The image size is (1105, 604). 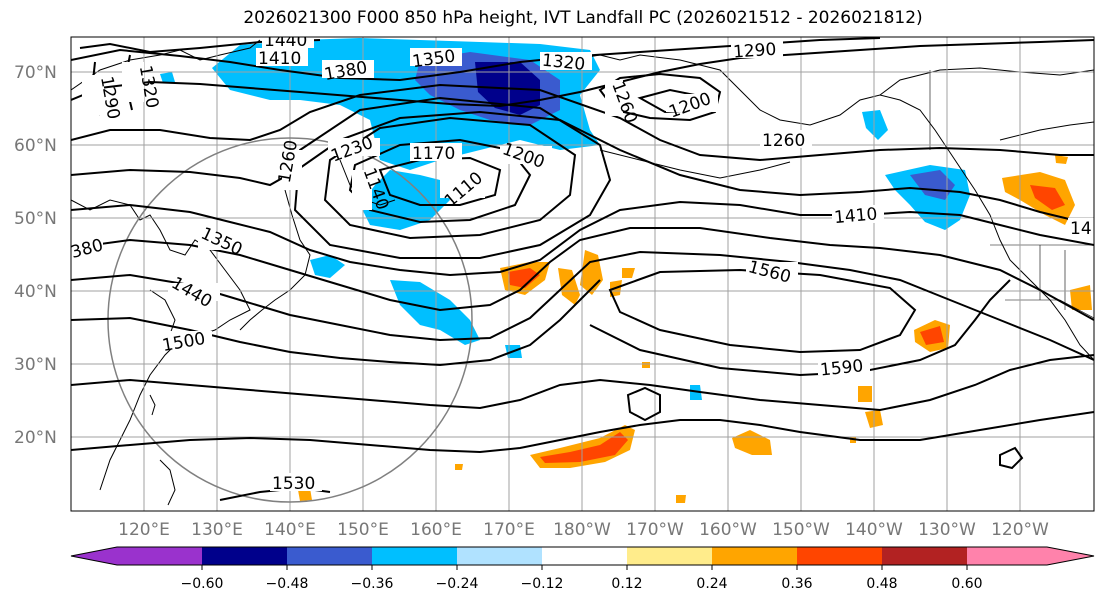 I want to click on colorbar-ticks, so click(x=584, y=567).